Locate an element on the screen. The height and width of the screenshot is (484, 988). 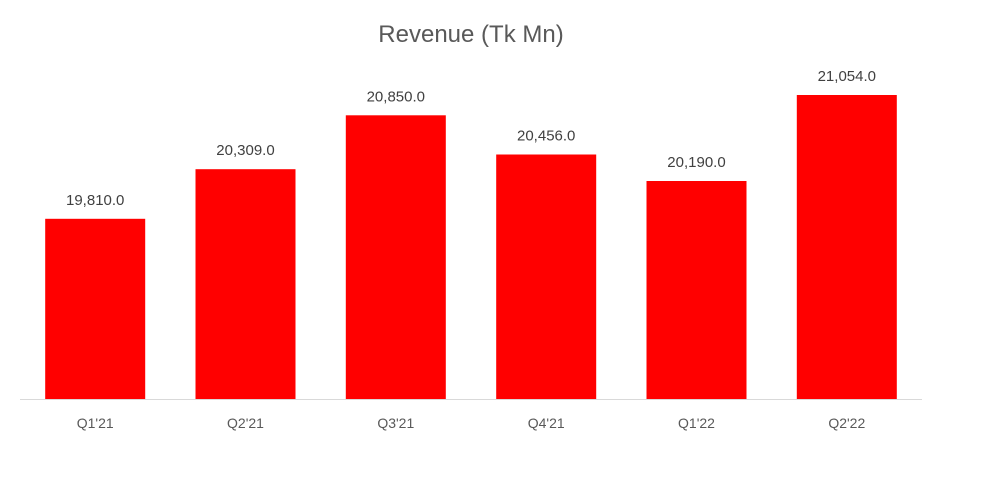
x-tick-label: Q2'22 is located at coordinates (846, 423).